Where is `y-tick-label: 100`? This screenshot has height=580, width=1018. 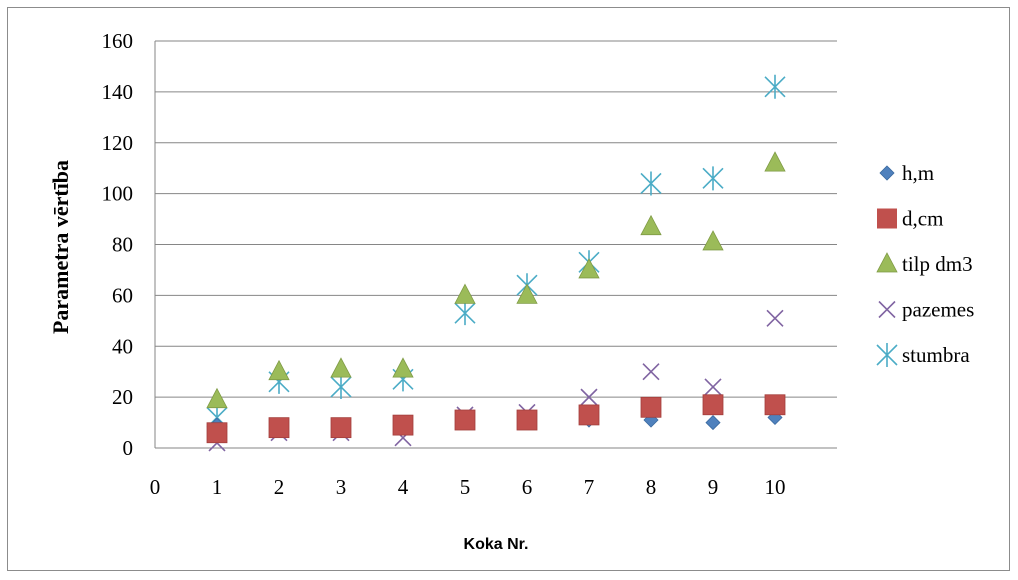 y-tick-label: 100 is located at coordinates (118, 194).